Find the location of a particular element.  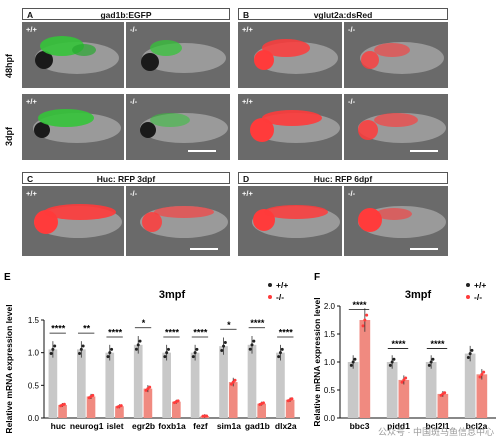

micrograph-a-3dpf-wt: +/+ is located at coordinates (73, 127).